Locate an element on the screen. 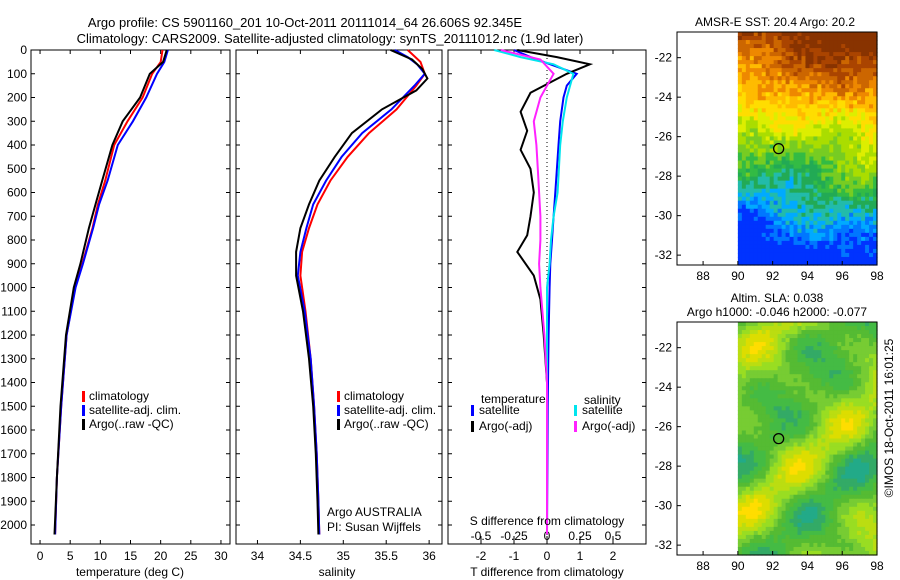 The height and width of the screenshot is (580, 900). map-y-tick-label: -22 is located at coordinates (664, 58).